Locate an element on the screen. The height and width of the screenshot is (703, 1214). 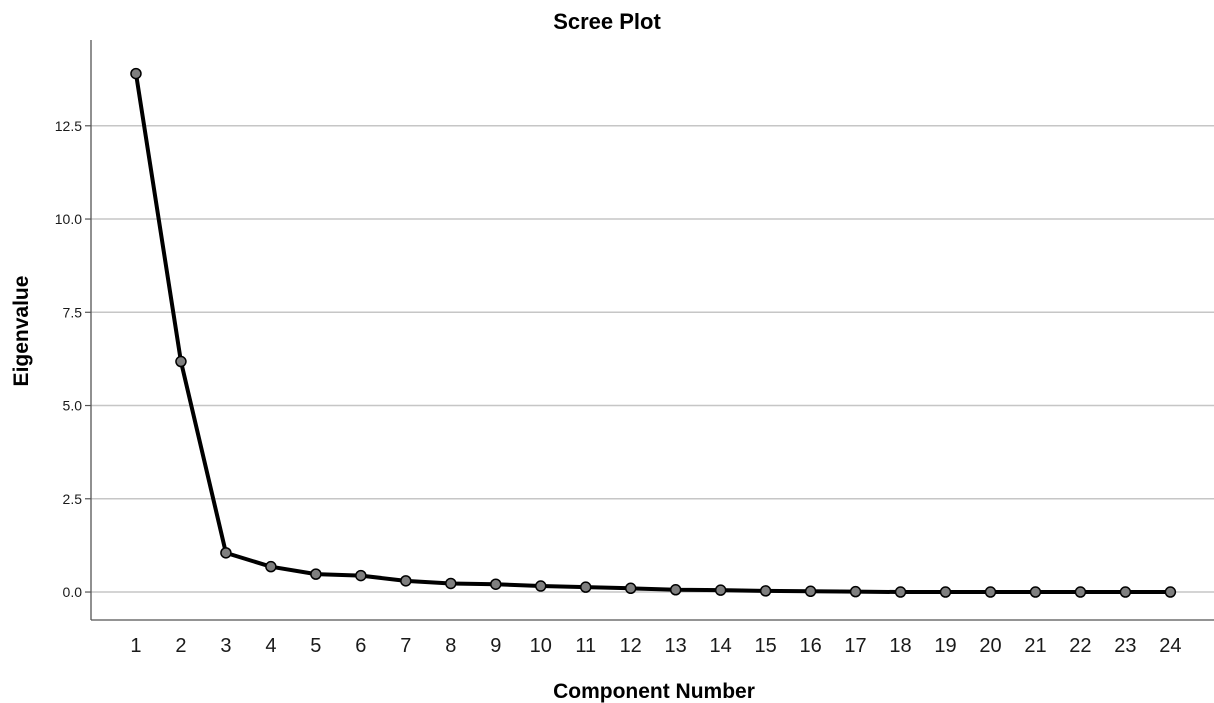
y-tick-label: 2.5 is located at coordinates (73, 499).